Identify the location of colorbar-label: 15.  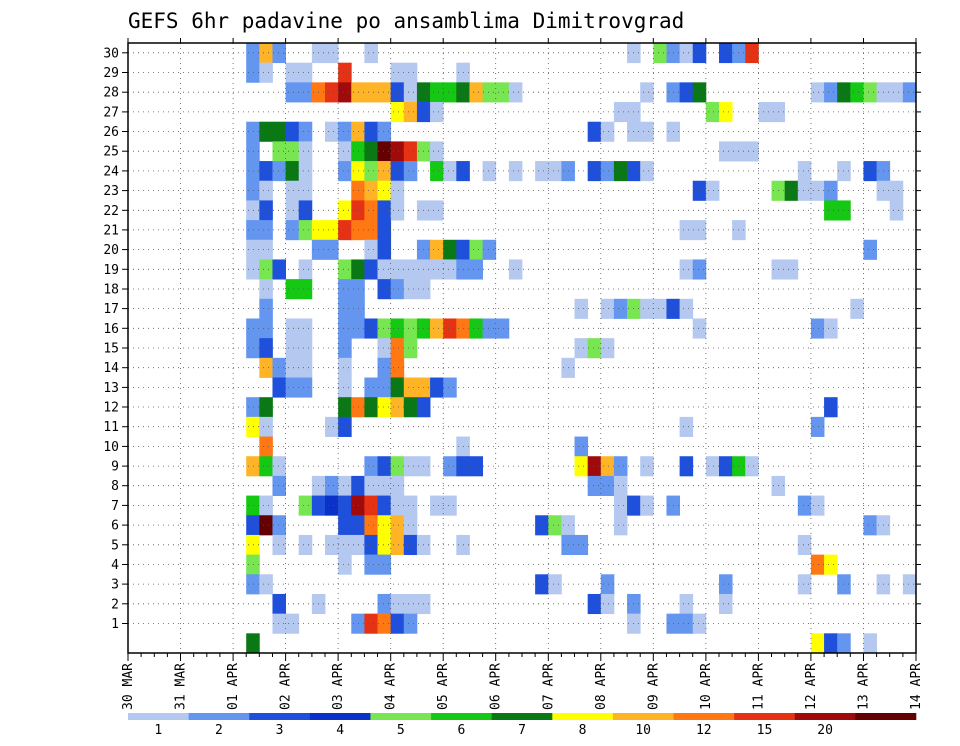
(765, 730).